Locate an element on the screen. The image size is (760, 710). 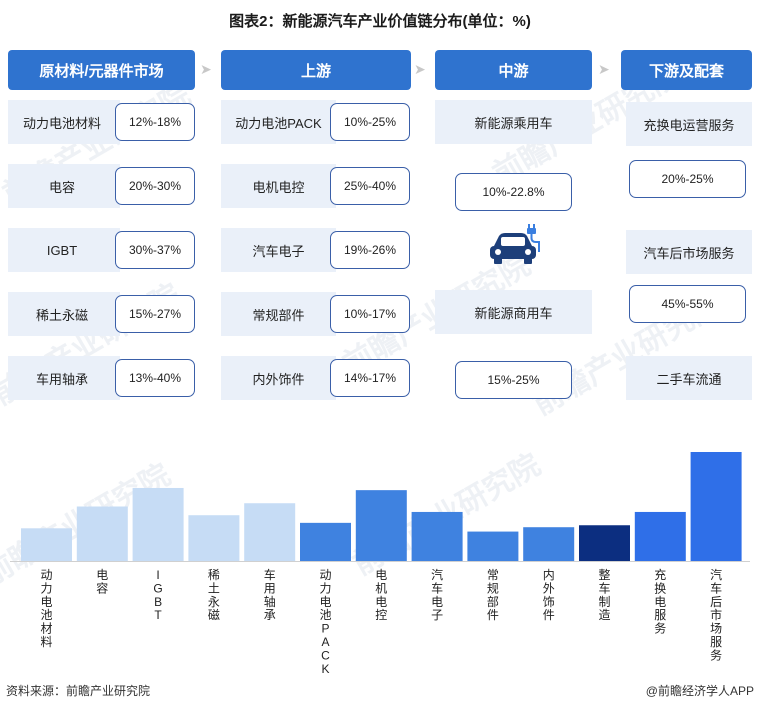
x-tick-label: 车用轴承 is located at coordinates (270, 594).